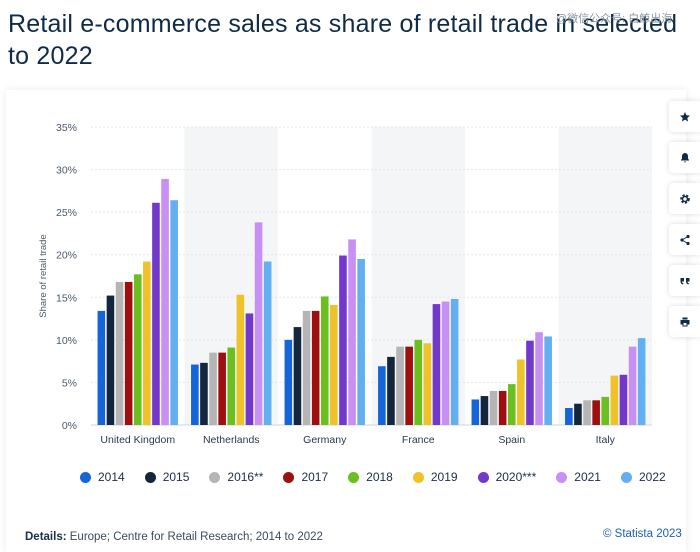 Image resolution: width=700 pixels, height=552 pixels. I want to click on bar-2016-italy, so click(587, 412).